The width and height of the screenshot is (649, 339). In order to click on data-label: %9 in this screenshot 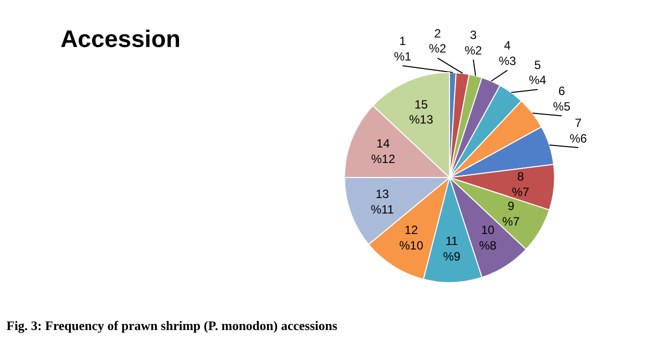, I will do `click(452, 257)`.